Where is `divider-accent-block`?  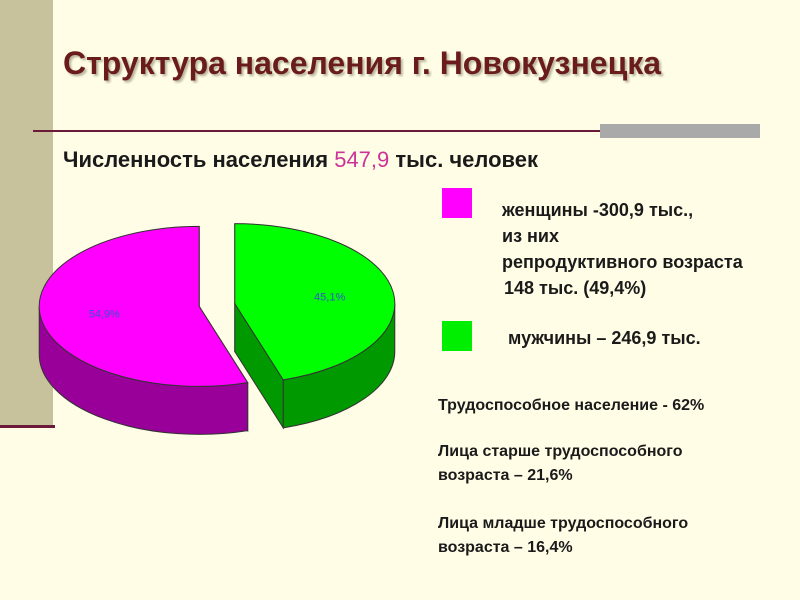 divider-accent-block is located at coordinates (680, 131).